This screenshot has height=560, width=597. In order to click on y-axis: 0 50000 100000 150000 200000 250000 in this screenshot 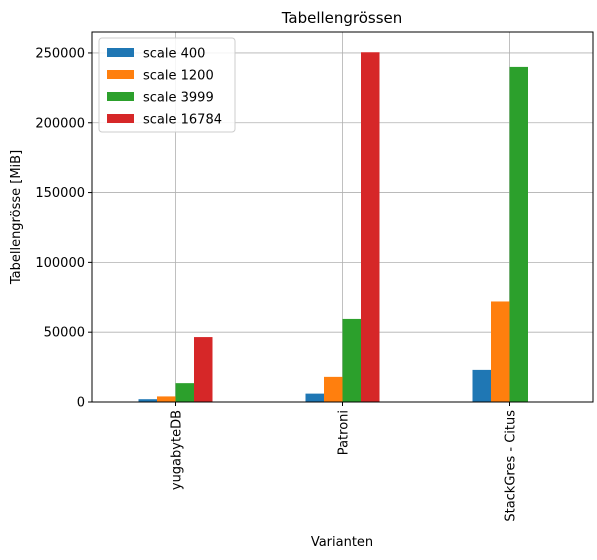, I will do `click(63, 228)`.